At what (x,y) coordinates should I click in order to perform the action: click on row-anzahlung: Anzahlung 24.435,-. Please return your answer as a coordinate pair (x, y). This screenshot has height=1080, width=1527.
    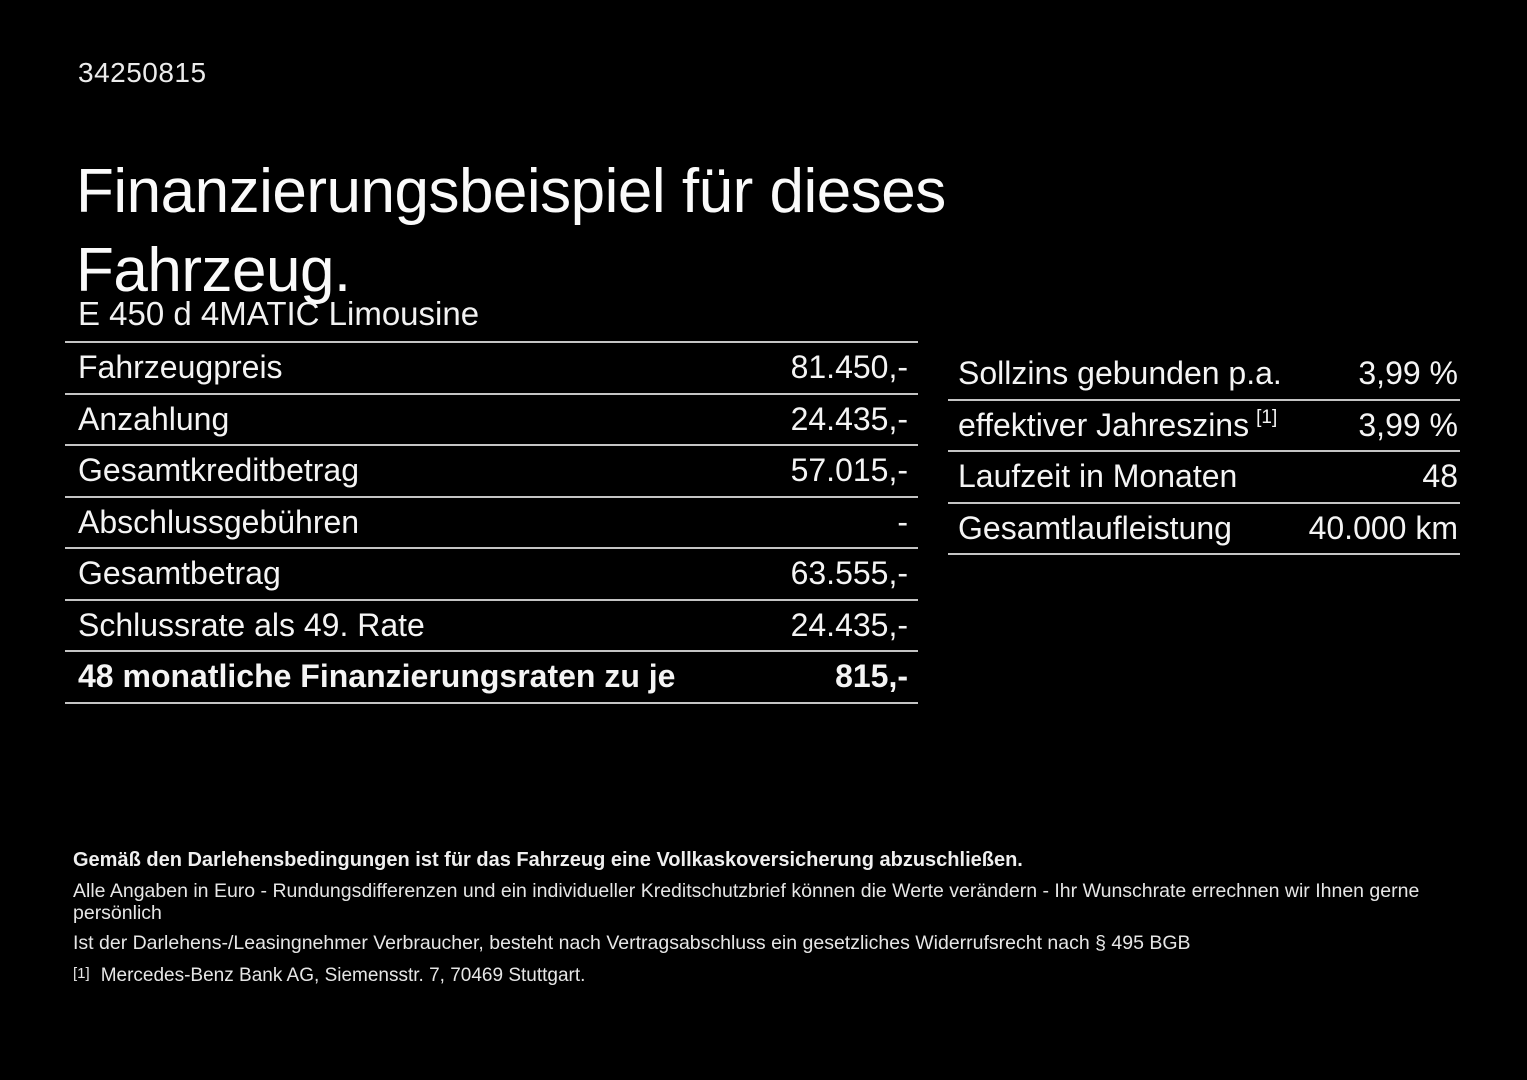
    Looking at the image, I should click on (491, 420).